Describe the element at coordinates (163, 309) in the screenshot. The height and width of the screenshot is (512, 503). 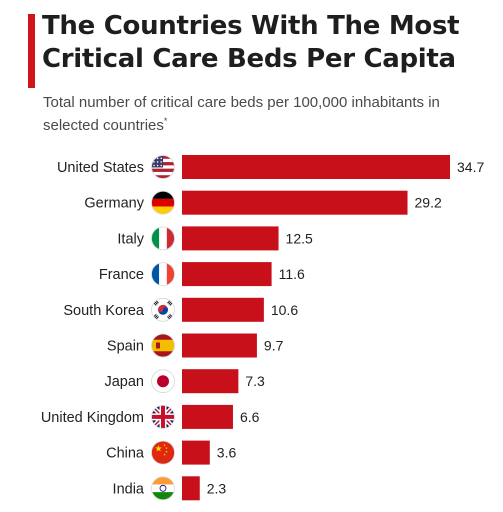
I see `south-korea-flag-icon` at that location.